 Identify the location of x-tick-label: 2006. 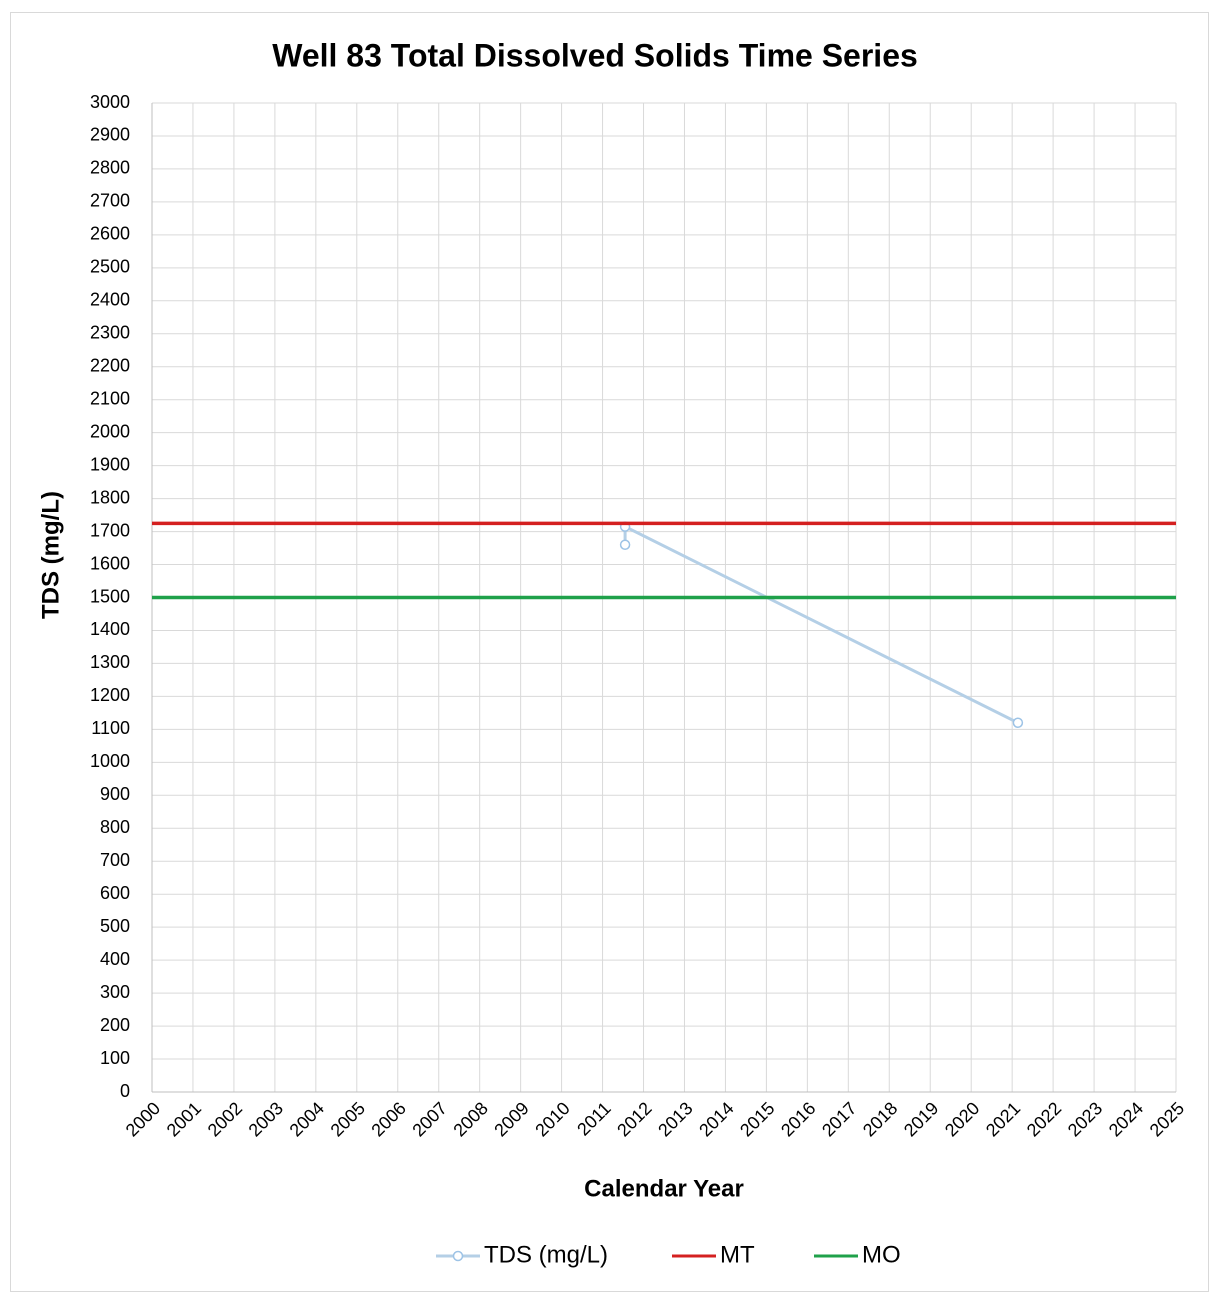
(388, 1119).